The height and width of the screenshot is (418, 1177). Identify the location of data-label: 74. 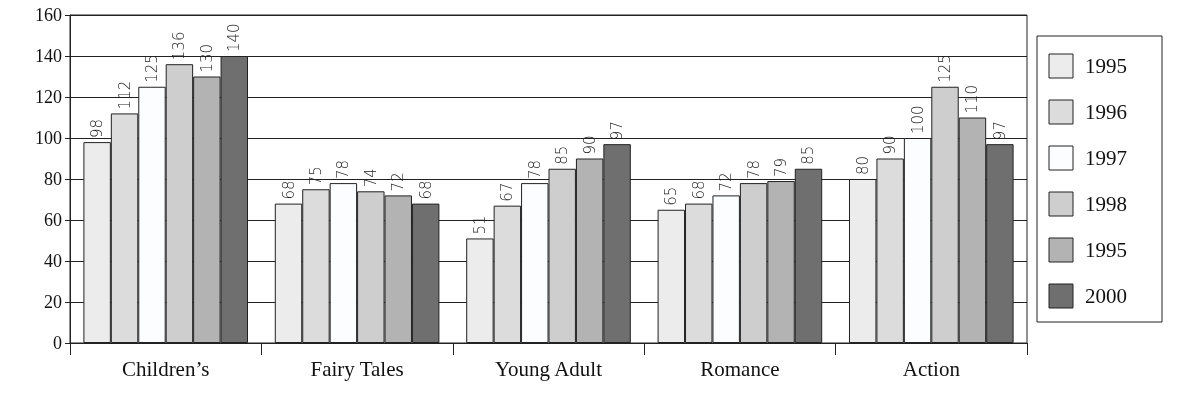
(370, 178).